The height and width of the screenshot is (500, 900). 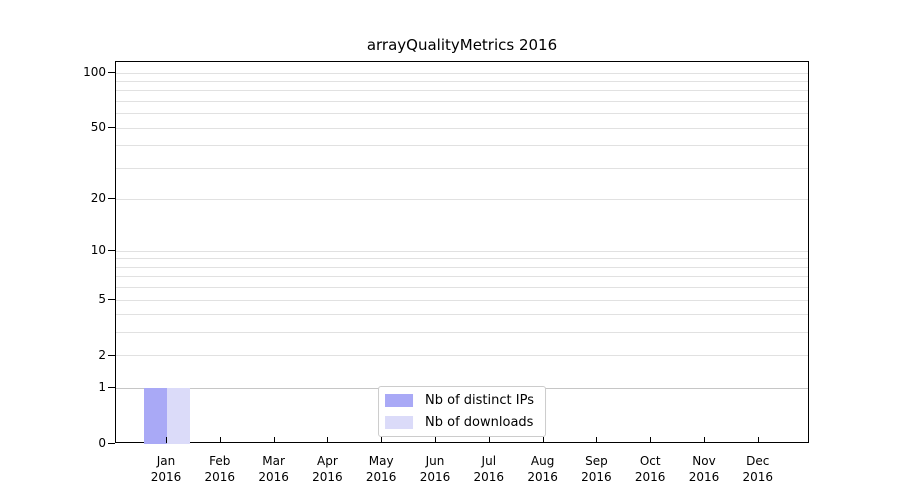 I want to click on legend-label: Nb of distinct IPs, so click(x=479, y=400).